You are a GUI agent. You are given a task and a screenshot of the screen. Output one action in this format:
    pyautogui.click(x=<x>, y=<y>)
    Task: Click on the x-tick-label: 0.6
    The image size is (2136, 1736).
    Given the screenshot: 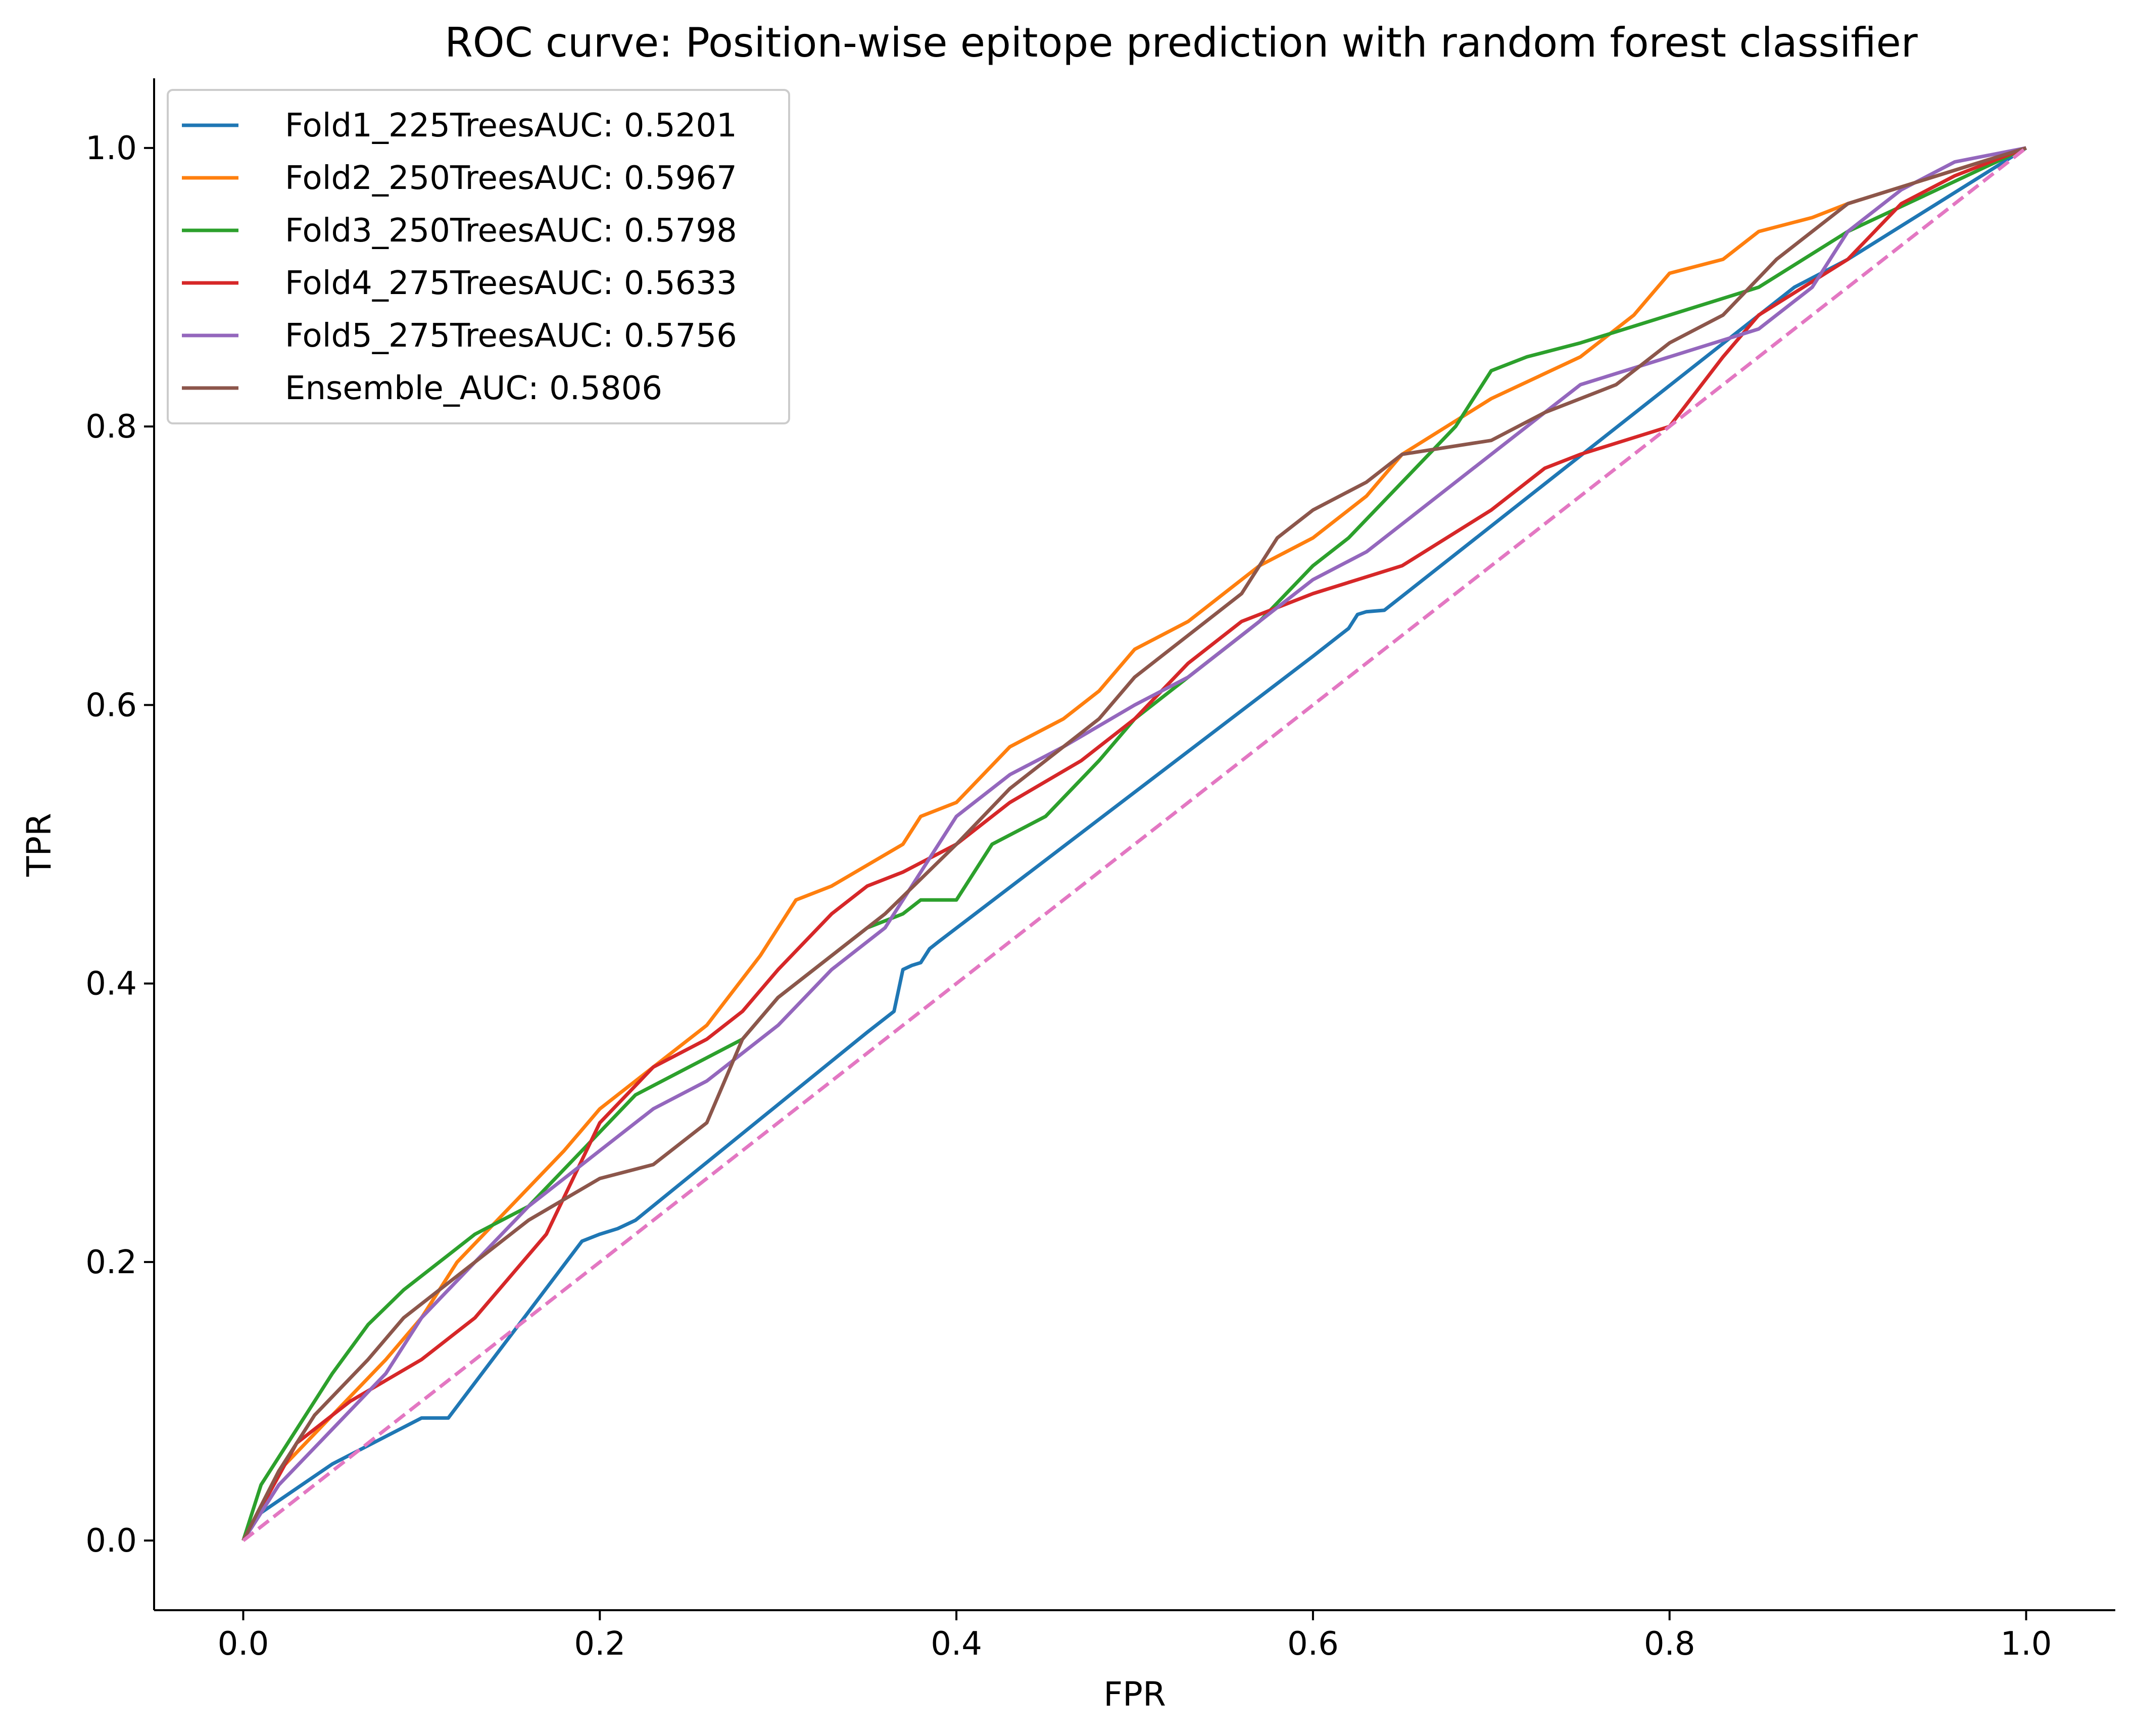 What is the action you would take?
    pyautogui.click(x=1313, y=1644)
    